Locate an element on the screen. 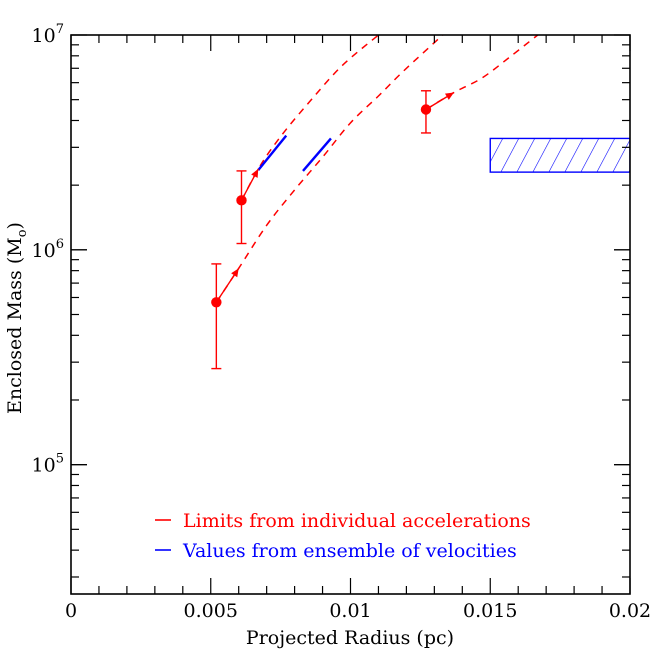 The width and height of the screenshot is (664, 664). y-tick-label: 10⁷ is located at coordinates (48, 34).